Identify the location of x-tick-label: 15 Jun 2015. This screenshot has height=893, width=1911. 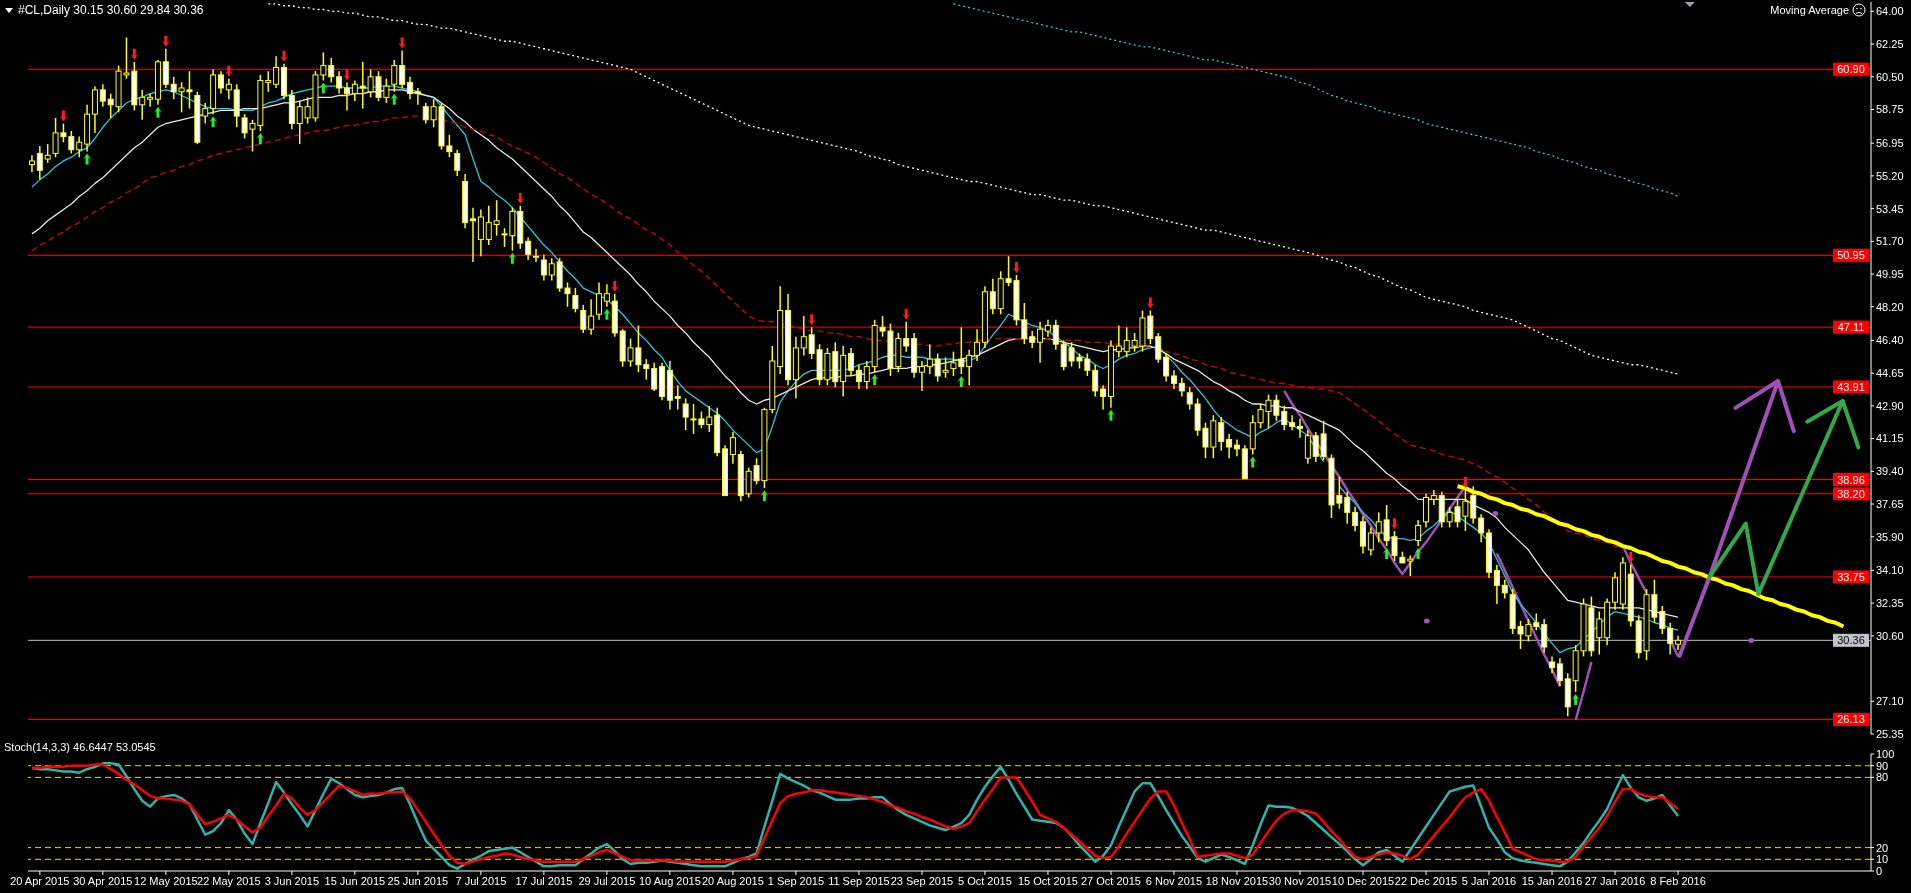
(355, 880).